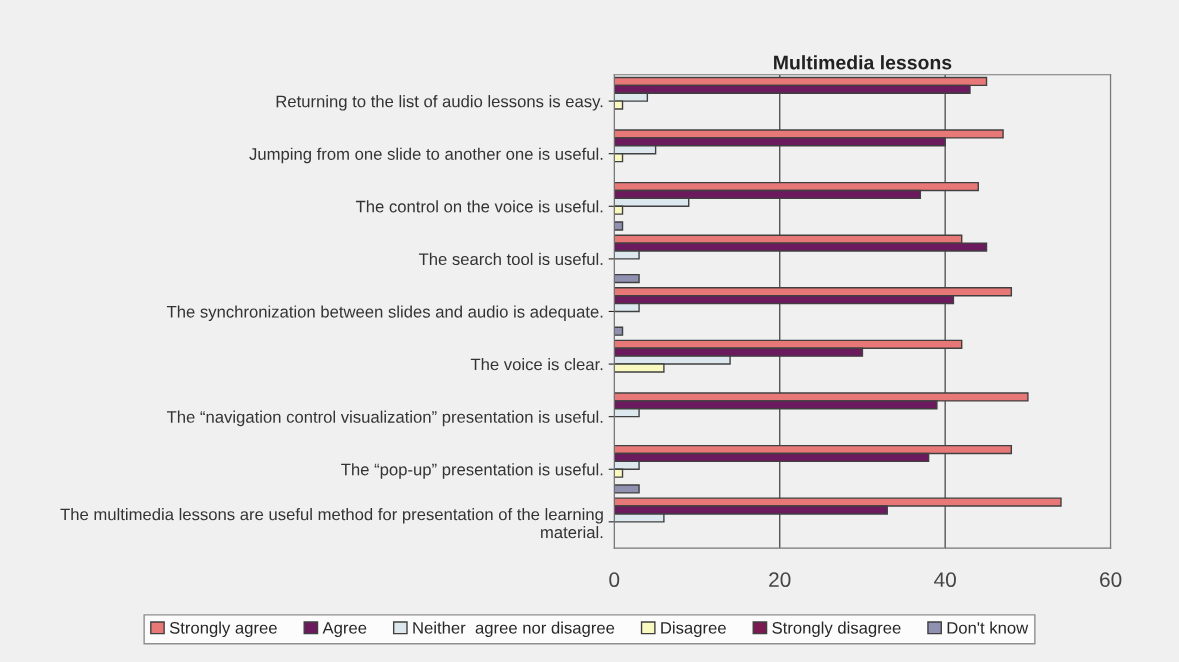 Image resolution: width=1179 pixels, height=662 pixels. I want to click on x-tick-label: 0, so click(614, 580).